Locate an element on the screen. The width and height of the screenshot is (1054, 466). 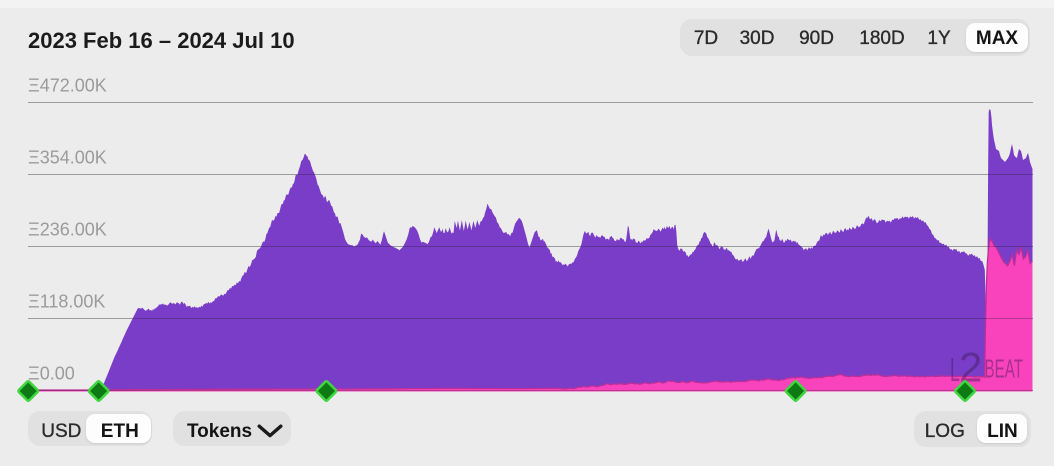
svg-text: 2 is located at coordinates (970, 367).